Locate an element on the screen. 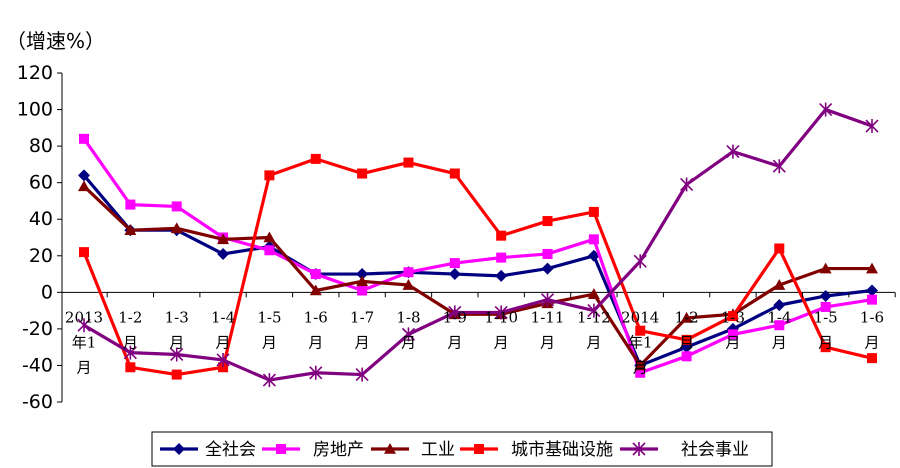 This screenshot has height=468, width=900. y-tick-label: 80 is located at coordinates (41, 146).